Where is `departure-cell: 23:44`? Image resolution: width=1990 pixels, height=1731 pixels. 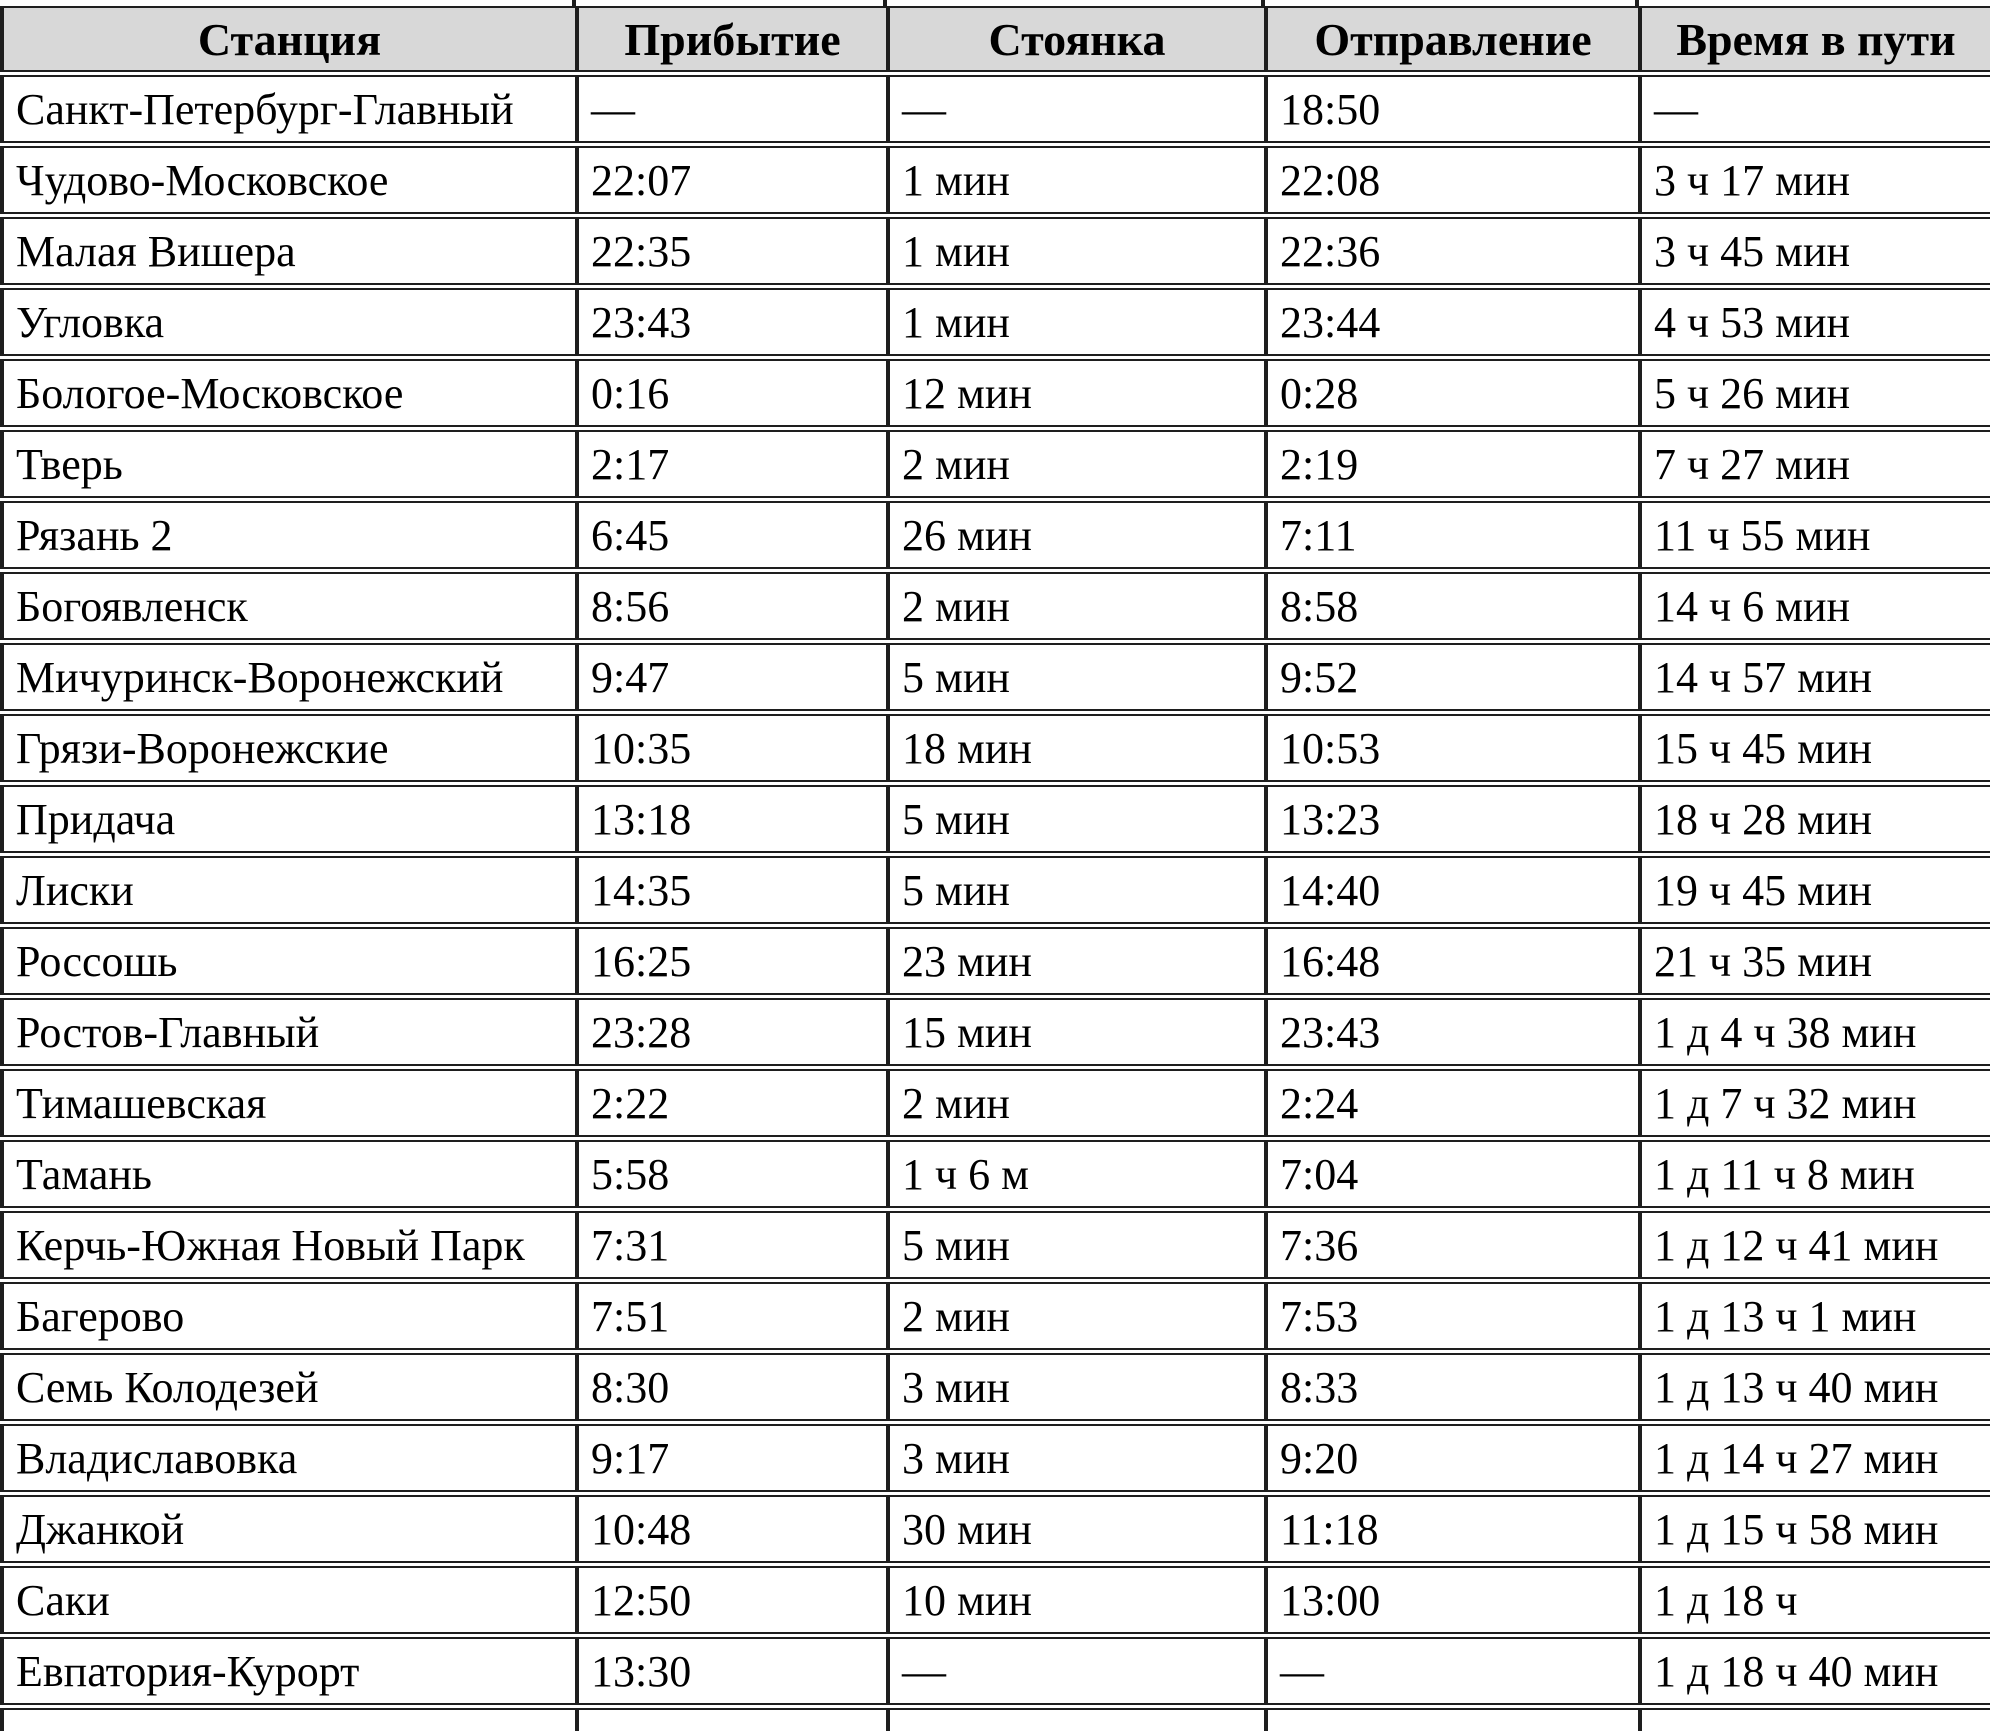
departure-cell: 23:44 is located at coordinates (1453, 323).